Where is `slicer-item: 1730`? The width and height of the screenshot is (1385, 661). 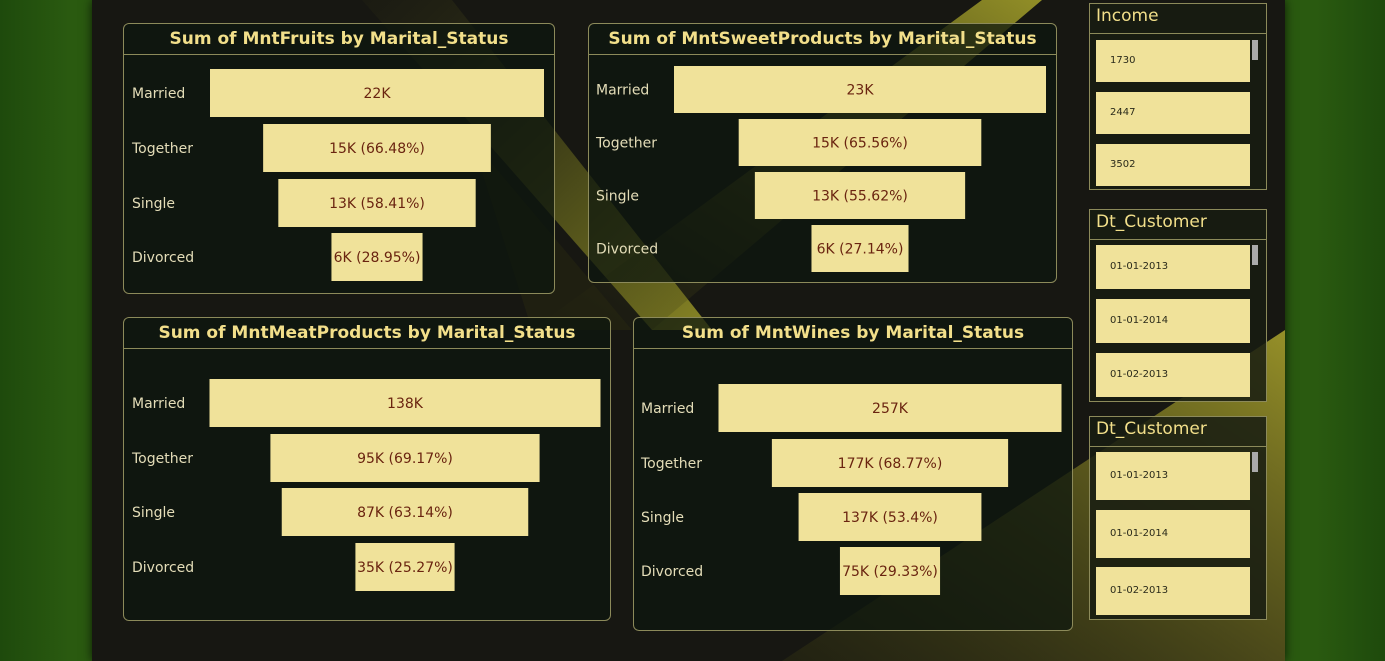 slicer-item: 1730 is located at coordinates (1173, 61).